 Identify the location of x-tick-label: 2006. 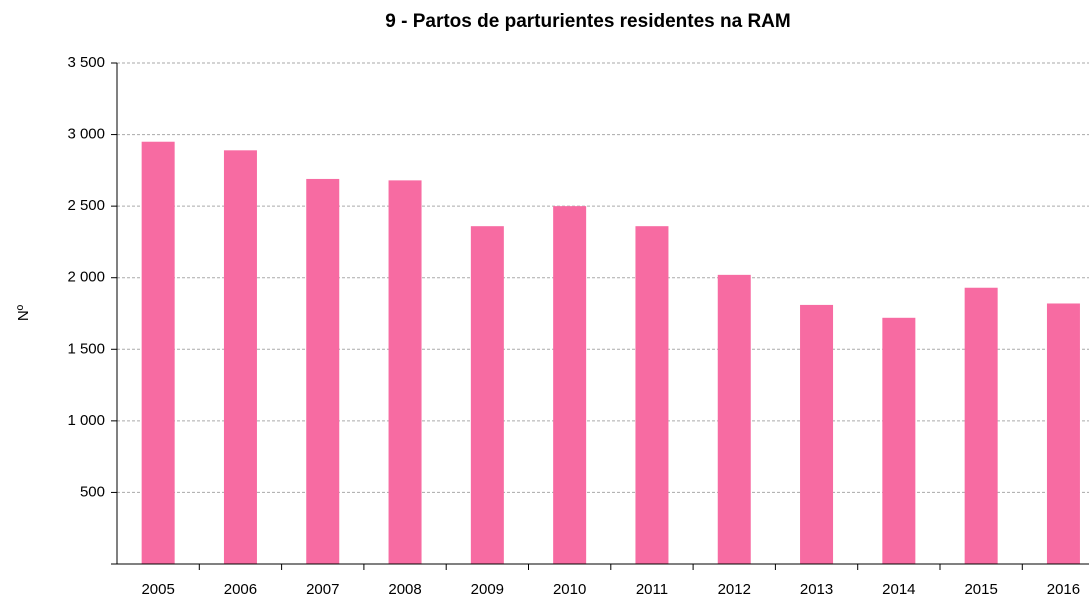
(240, 589).